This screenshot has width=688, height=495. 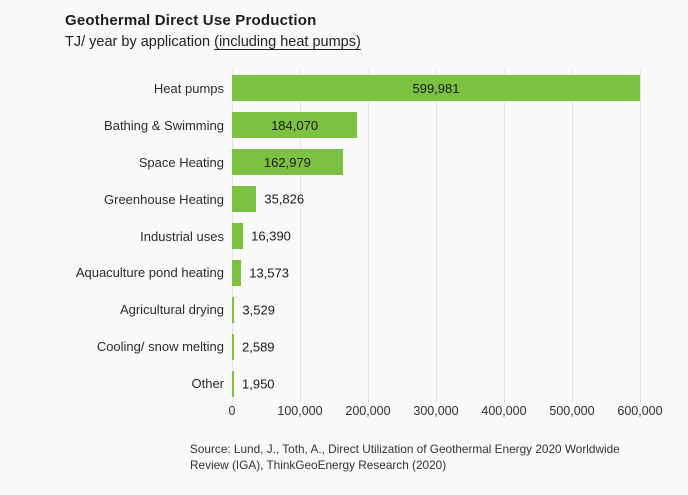 I want to click on bar: 184,070, so click(x=295, y=125).